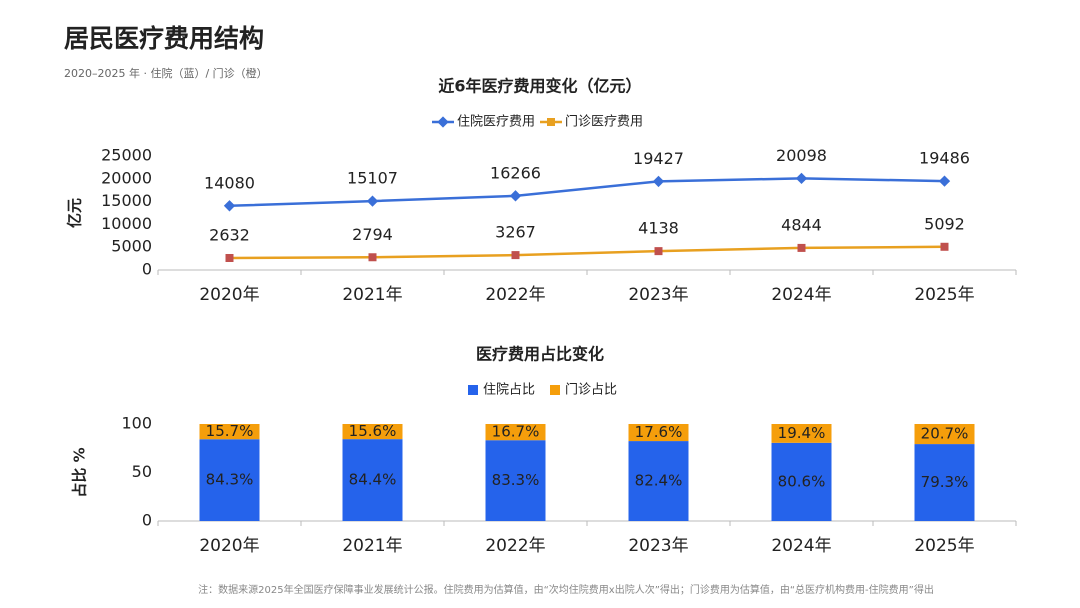 This screenshot has width=1080, height=608. Describe the element at coordinates (164, 38) in the screenshot. I see `page-title: 居民医疗费用结构` at that location.